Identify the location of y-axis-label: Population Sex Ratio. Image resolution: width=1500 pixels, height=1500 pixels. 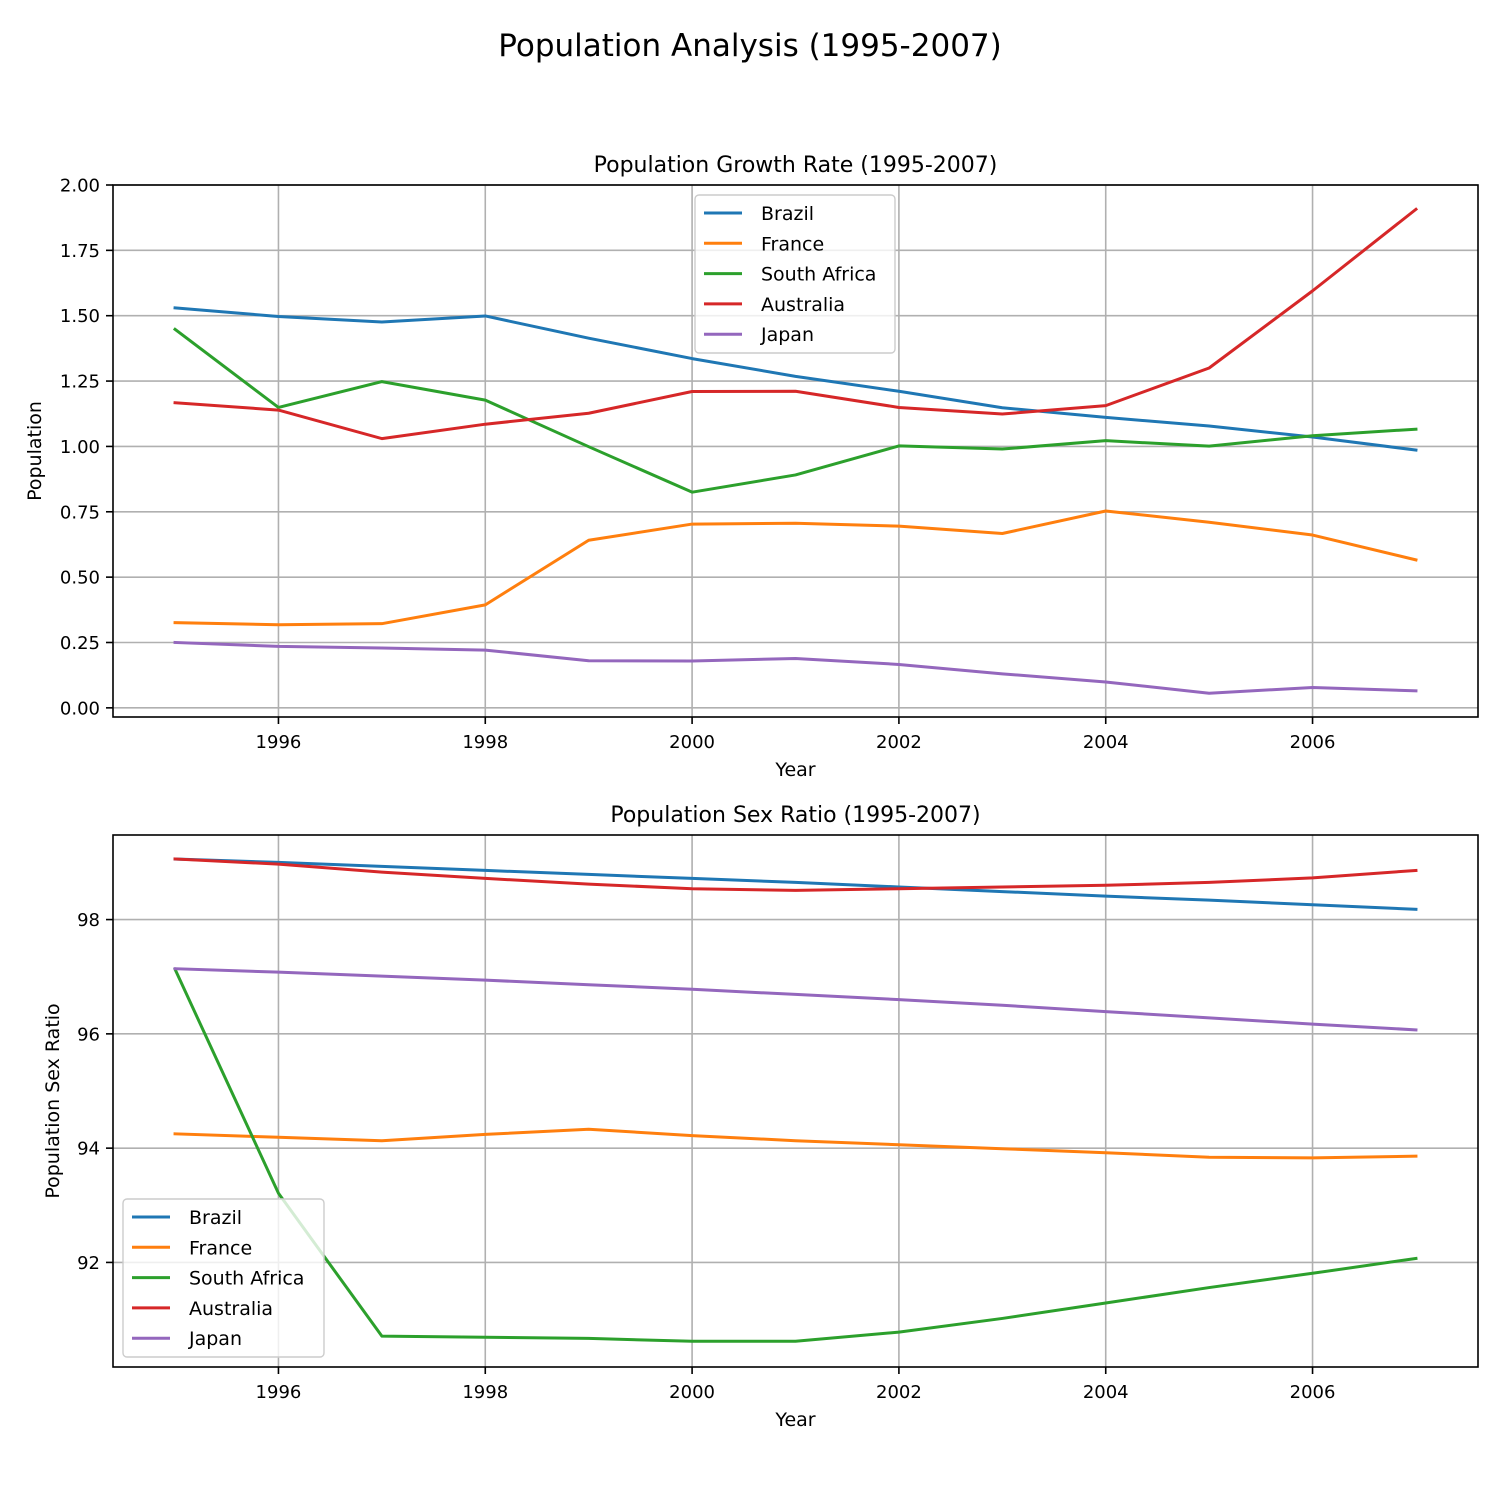
(53, 1100).